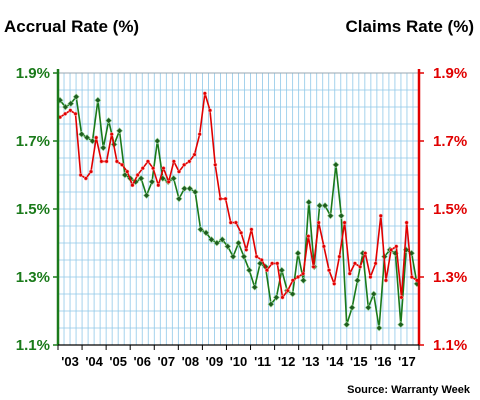 The width and height of the screenshot is (480, 400). Describe the element at coordinates (407, 361) in the screenshot. I see `x-tick-label: '17` at that location.